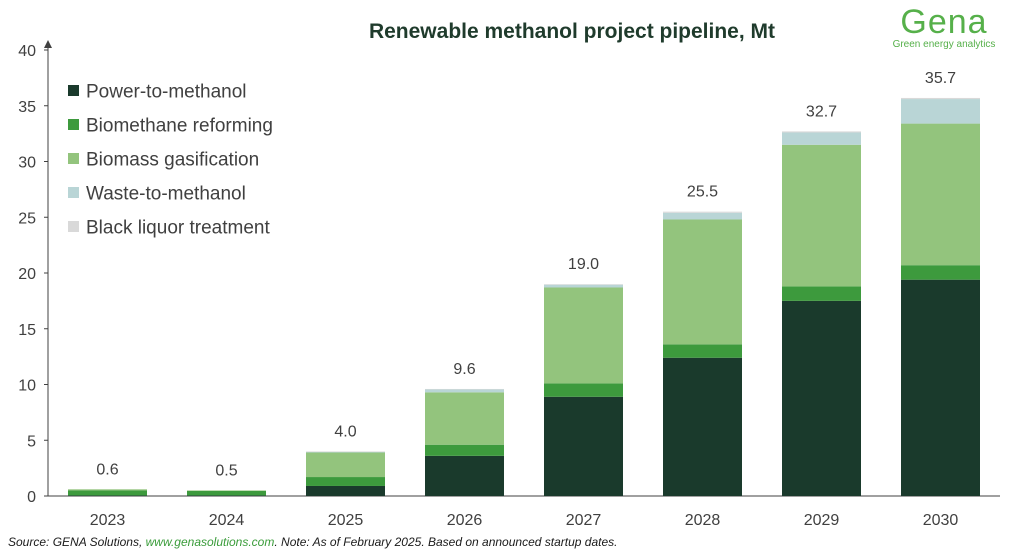  Describe the element at coordinates (48, 44) in the screenshot. I see `y-axis-arrow` at that location.